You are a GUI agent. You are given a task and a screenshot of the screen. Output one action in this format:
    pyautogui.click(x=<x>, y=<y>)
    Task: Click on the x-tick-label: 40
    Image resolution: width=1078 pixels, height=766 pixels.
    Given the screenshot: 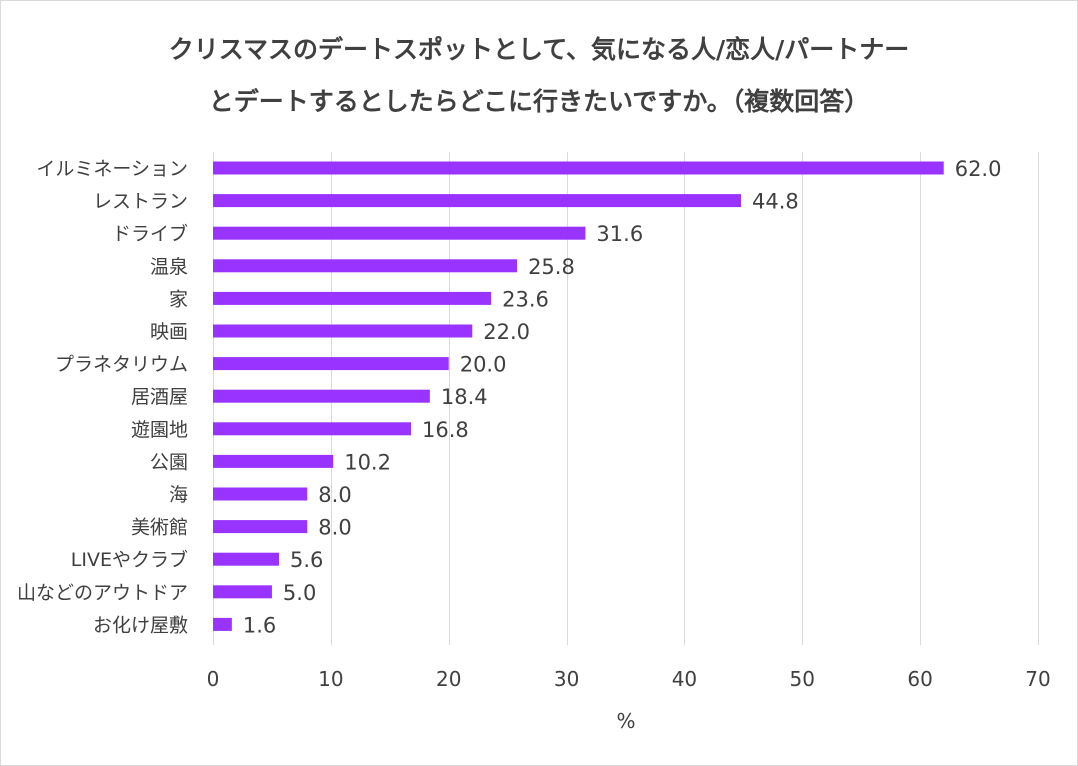 What is the action you would take?
    pyautogui.click(x=684, y=679)
    